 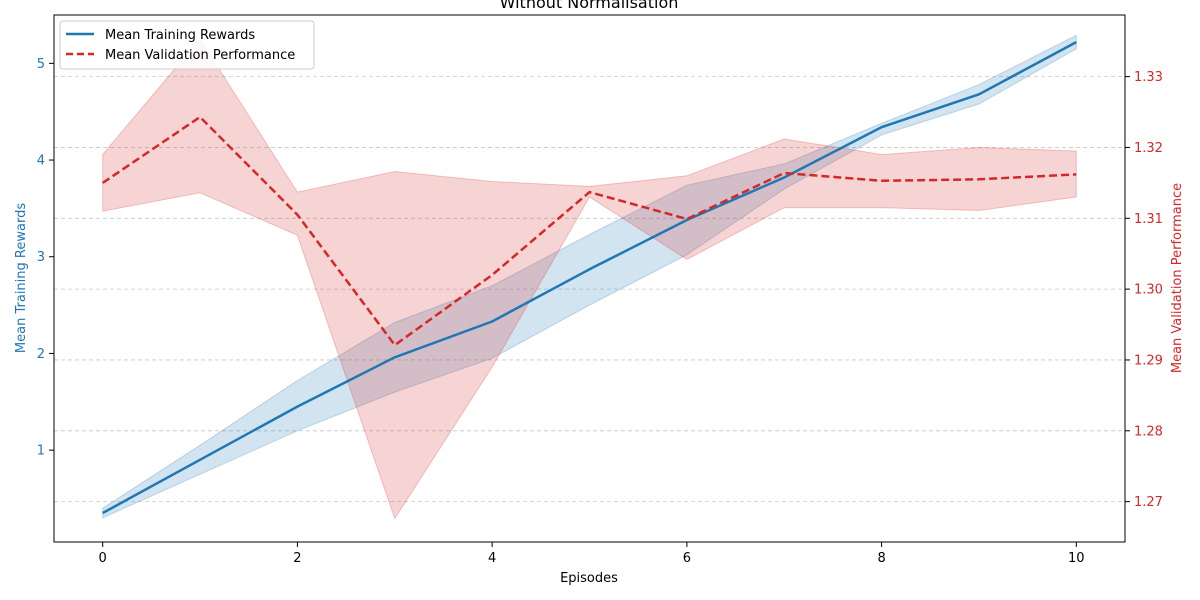 I want to click on y-right-tick-label: 1.32, so click(x=1148, y=148).